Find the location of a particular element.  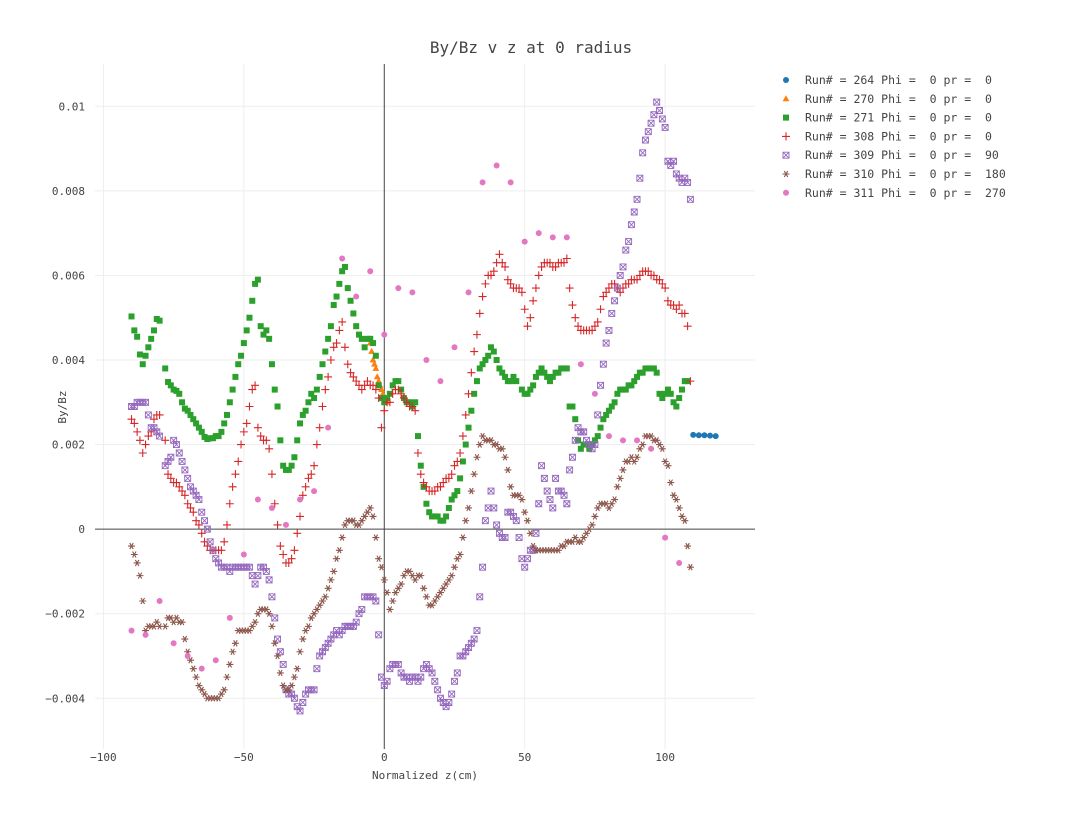

legend-item: Run# = 310 Phi = 0 pr = 180 is located at coordinates (894, 174).